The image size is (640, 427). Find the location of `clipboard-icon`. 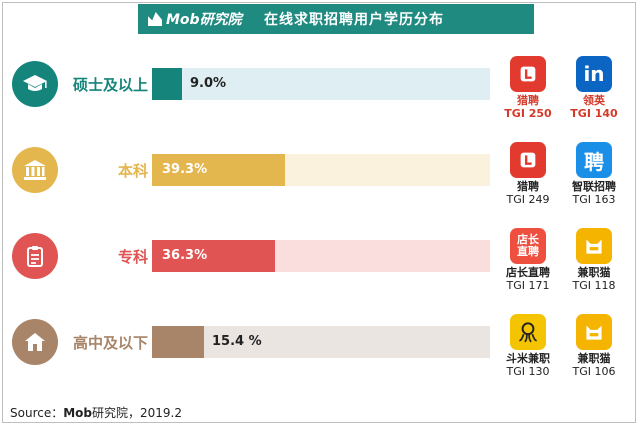

clipboard-icon is located at coordinates (35, 256).